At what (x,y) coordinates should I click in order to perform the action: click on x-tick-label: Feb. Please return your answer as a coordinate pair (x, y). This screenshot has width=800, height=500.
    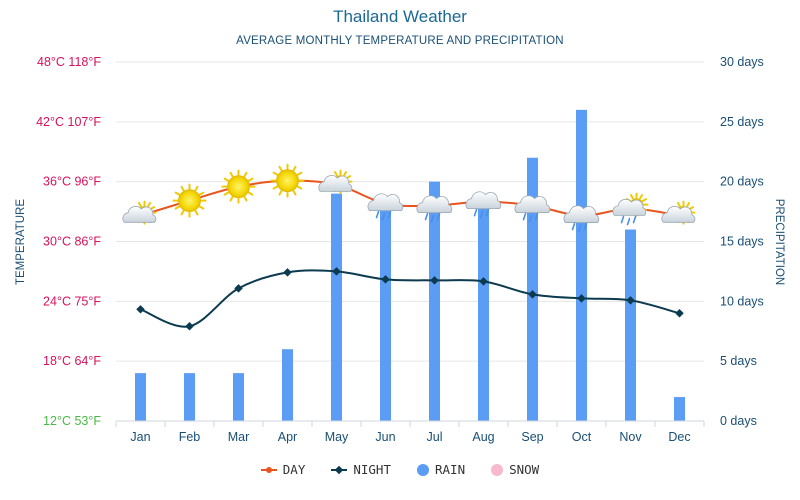
    Looking at the image, I should click on (190, 437).